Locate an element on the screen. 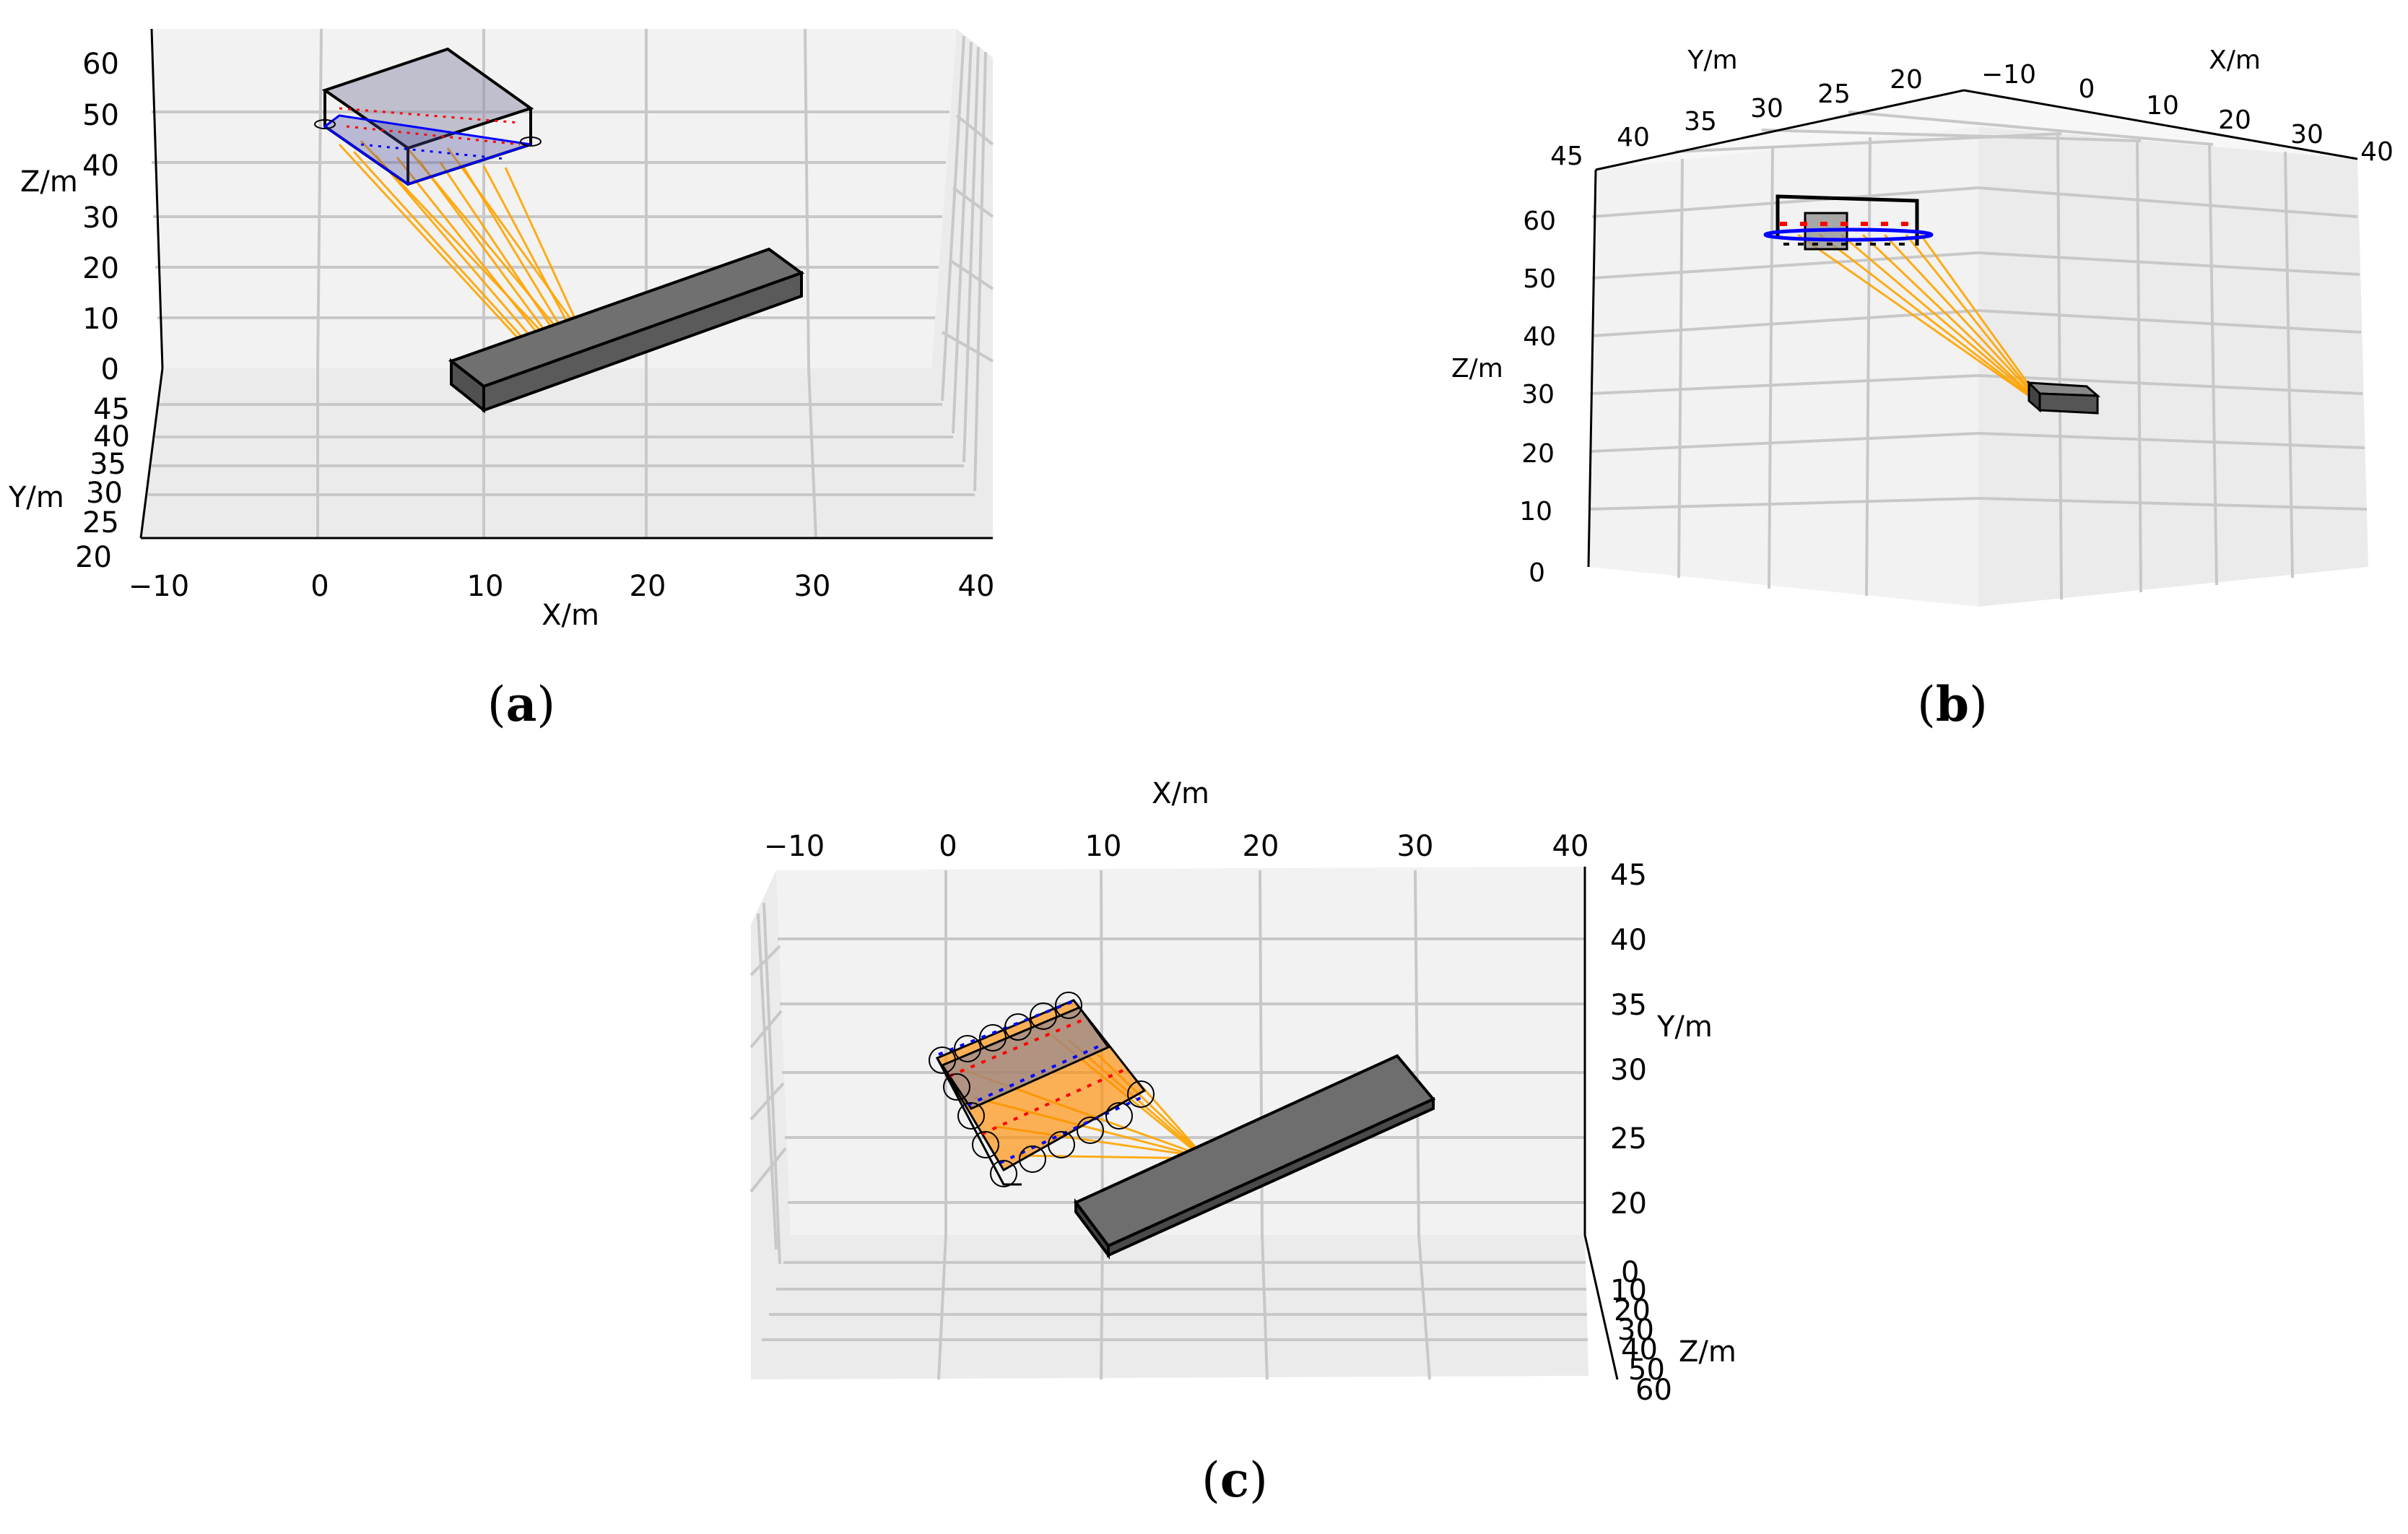 This screenshot has height=1534, width=2408. panel-c-floor-pane is located at coordinates (1169, 1307).